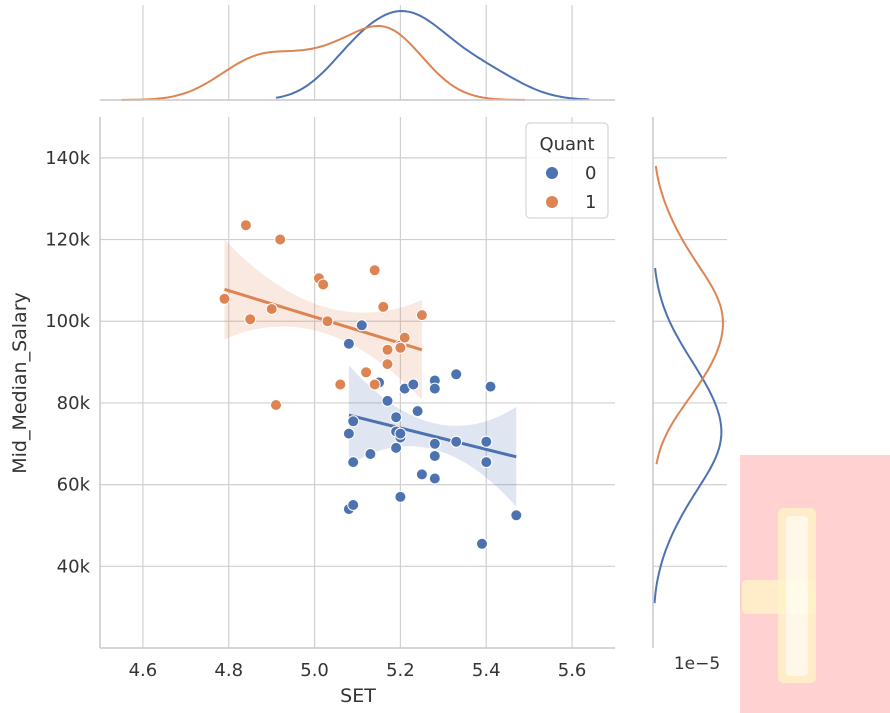  What do you see at coordinates (697, 664) in the screenshot?
I see `marginal-offset-label: 1e−5` at bounding box center [697, 664].